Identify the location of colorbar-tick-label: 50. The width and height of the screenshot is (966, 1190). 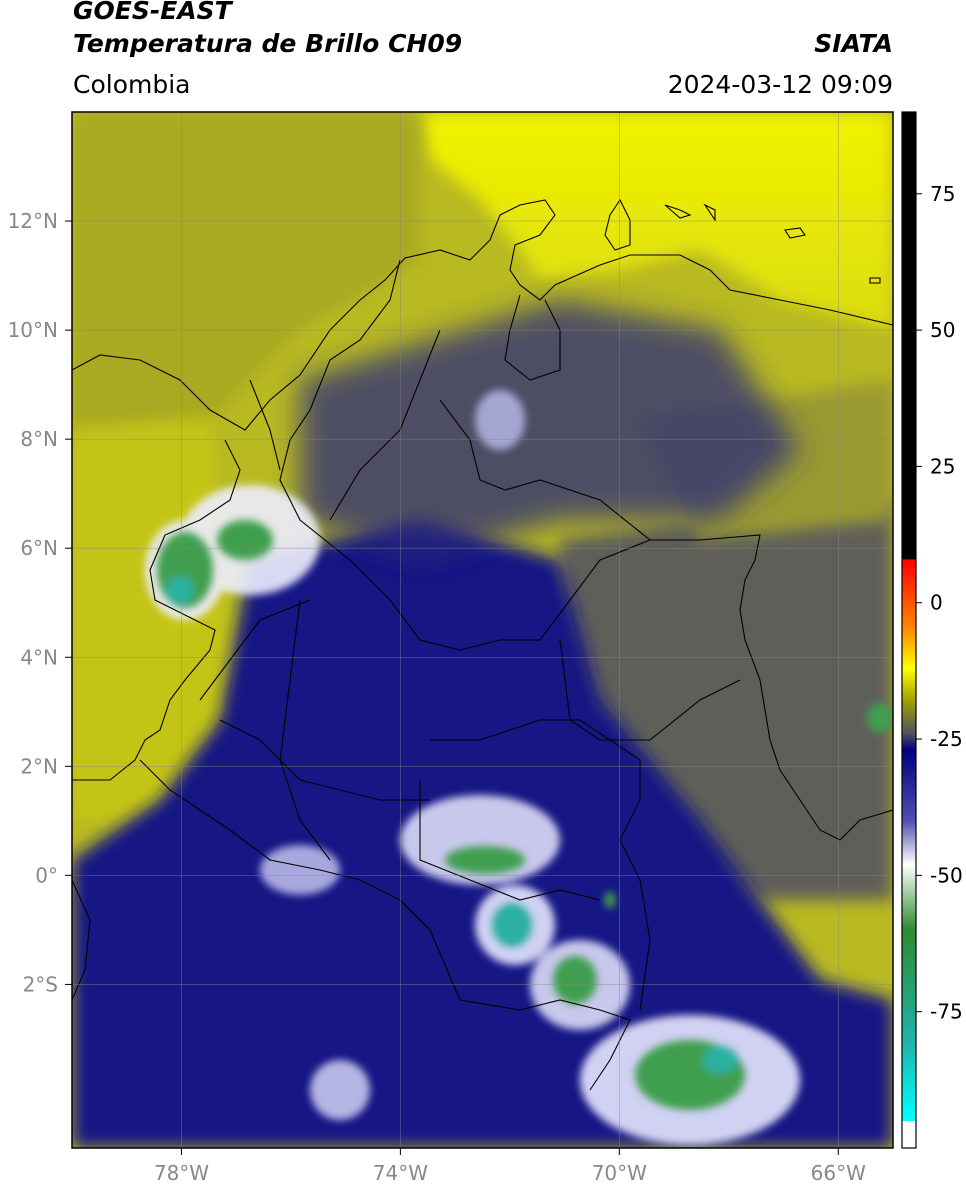
(942, 330).